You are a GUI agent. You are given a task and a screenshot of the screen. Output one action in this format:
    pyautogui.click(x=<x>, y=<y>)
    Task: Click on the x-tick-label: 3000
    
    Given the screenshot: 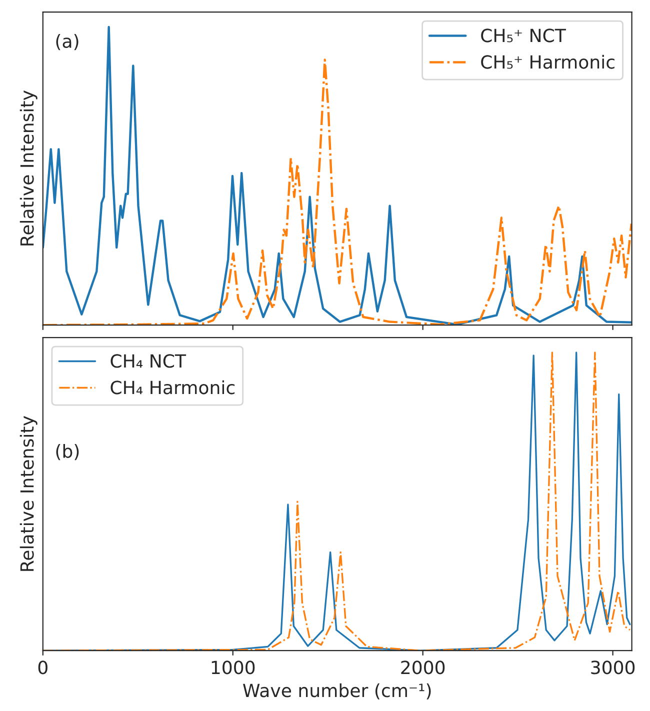 What is the action you would take?
    pyautogui.click(x=613, y=667)
    